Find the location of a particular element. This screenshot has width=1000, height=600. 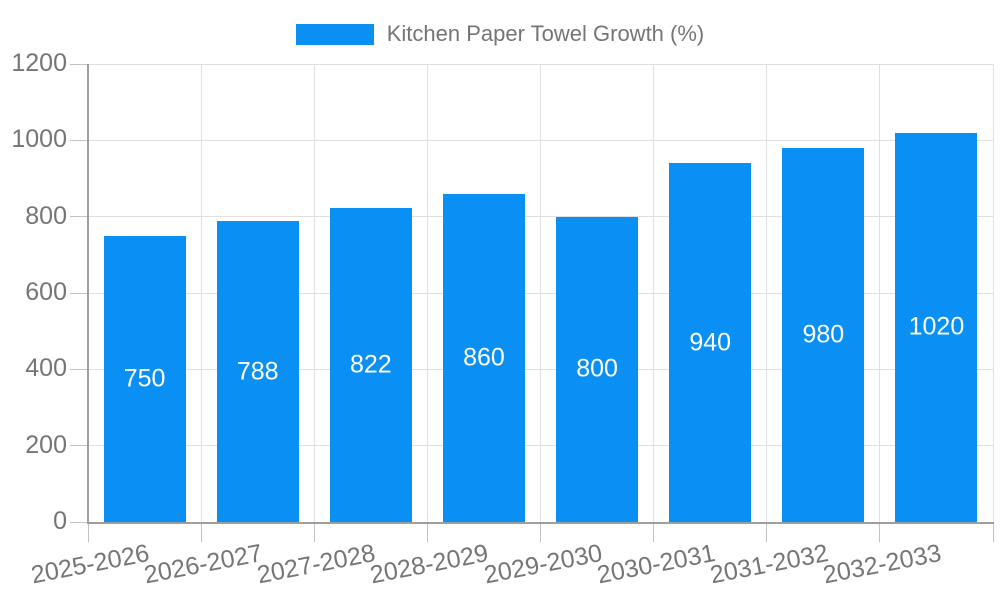

y-axis-tick-label: 800 is located at coordinates (46, 215).